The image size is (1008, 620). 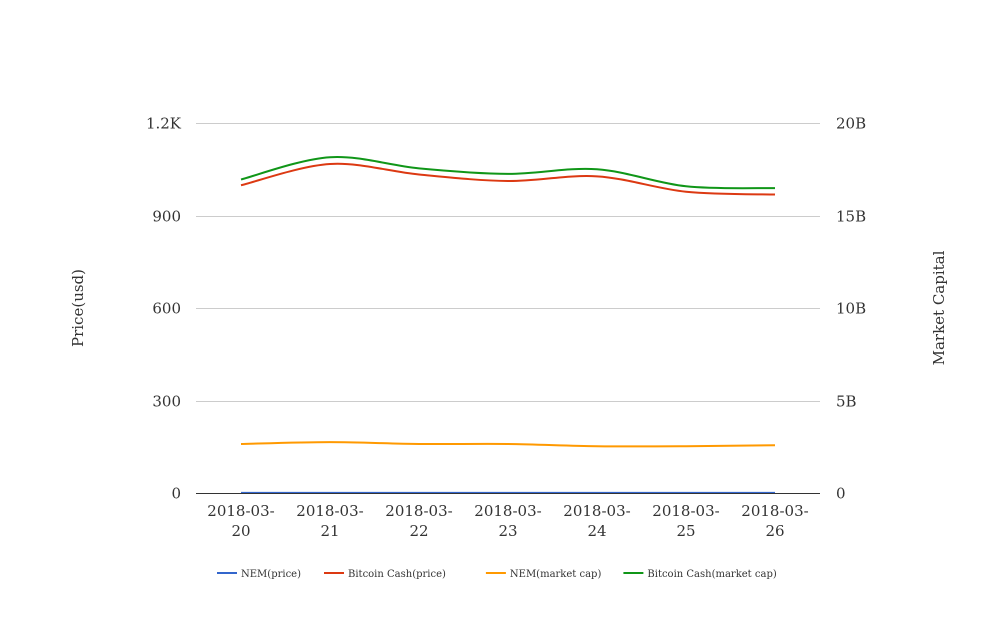 What do you see at coordinates (418, 521) in the screenshot?
I see `x-tick-label: 2018-03-22` at bounding box center [418, 521].